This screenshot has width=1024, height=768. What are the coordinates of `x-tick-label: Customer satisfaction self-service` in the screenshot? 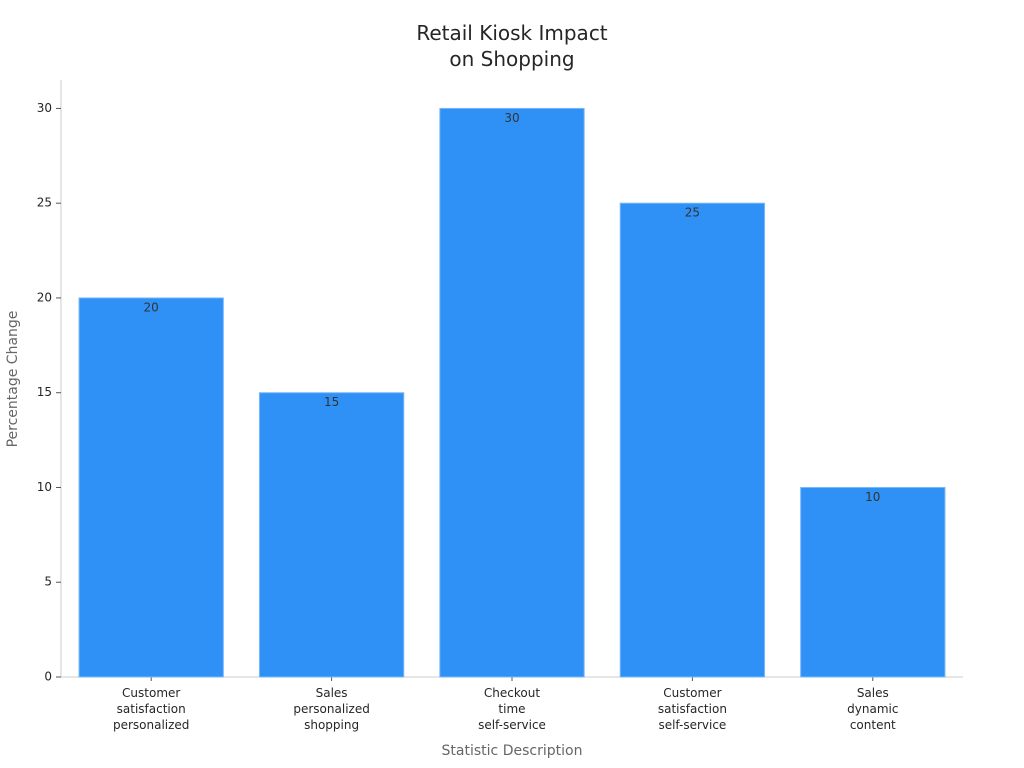 It's located at (692, 709).